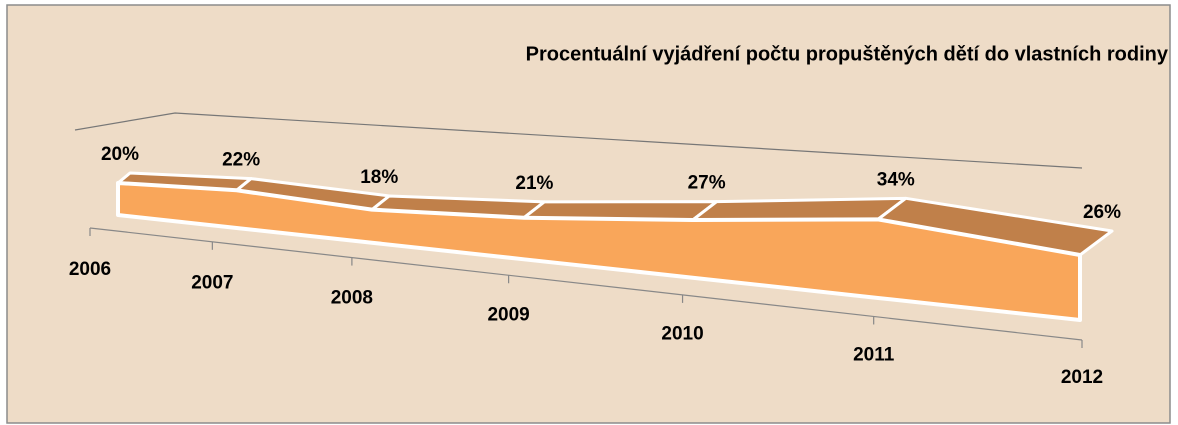  Describe the element at coordinates (682, 334) in the screenshot. I see `x-tick-label: 2010` at that location.